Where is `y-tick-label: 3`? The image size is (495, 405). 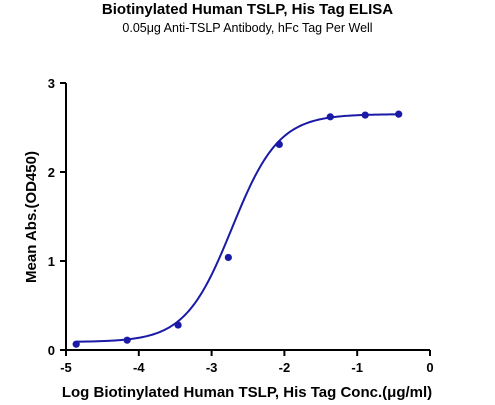 y-tick-label: 3 is located at coordinates (51, 83).